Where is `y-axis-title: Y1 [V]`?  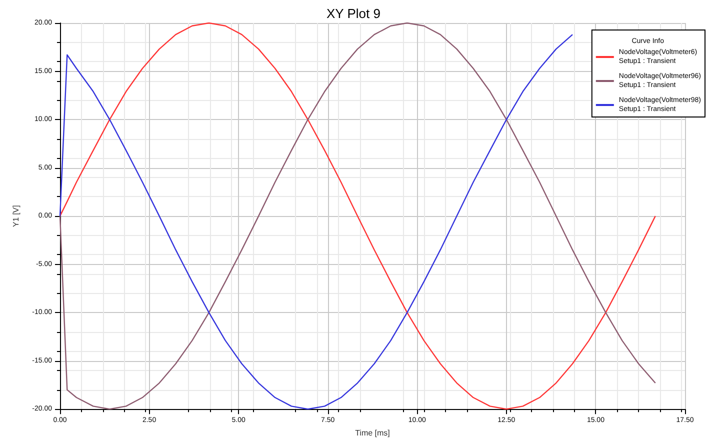
y-axis-title: Y1 [V] is located at coordinates (16, 216).